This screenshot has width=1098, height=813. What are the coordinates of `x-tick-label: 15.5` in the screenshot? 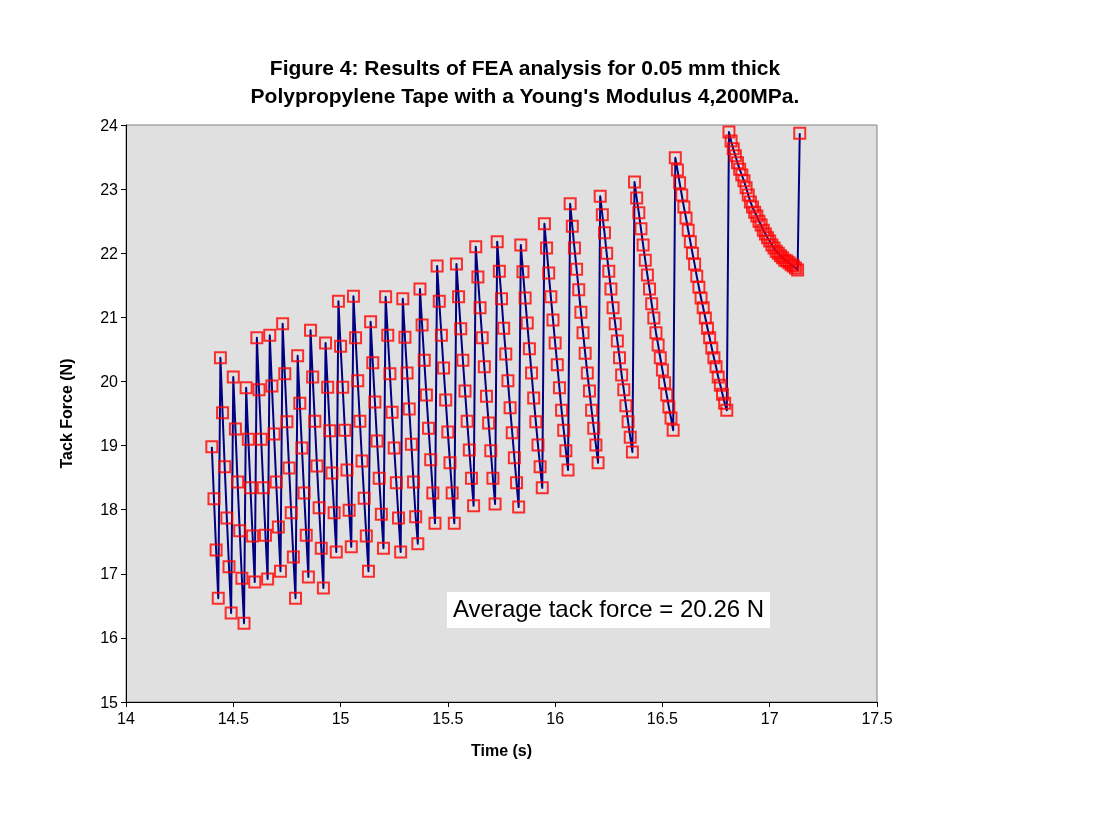 It's located at (448, 718).